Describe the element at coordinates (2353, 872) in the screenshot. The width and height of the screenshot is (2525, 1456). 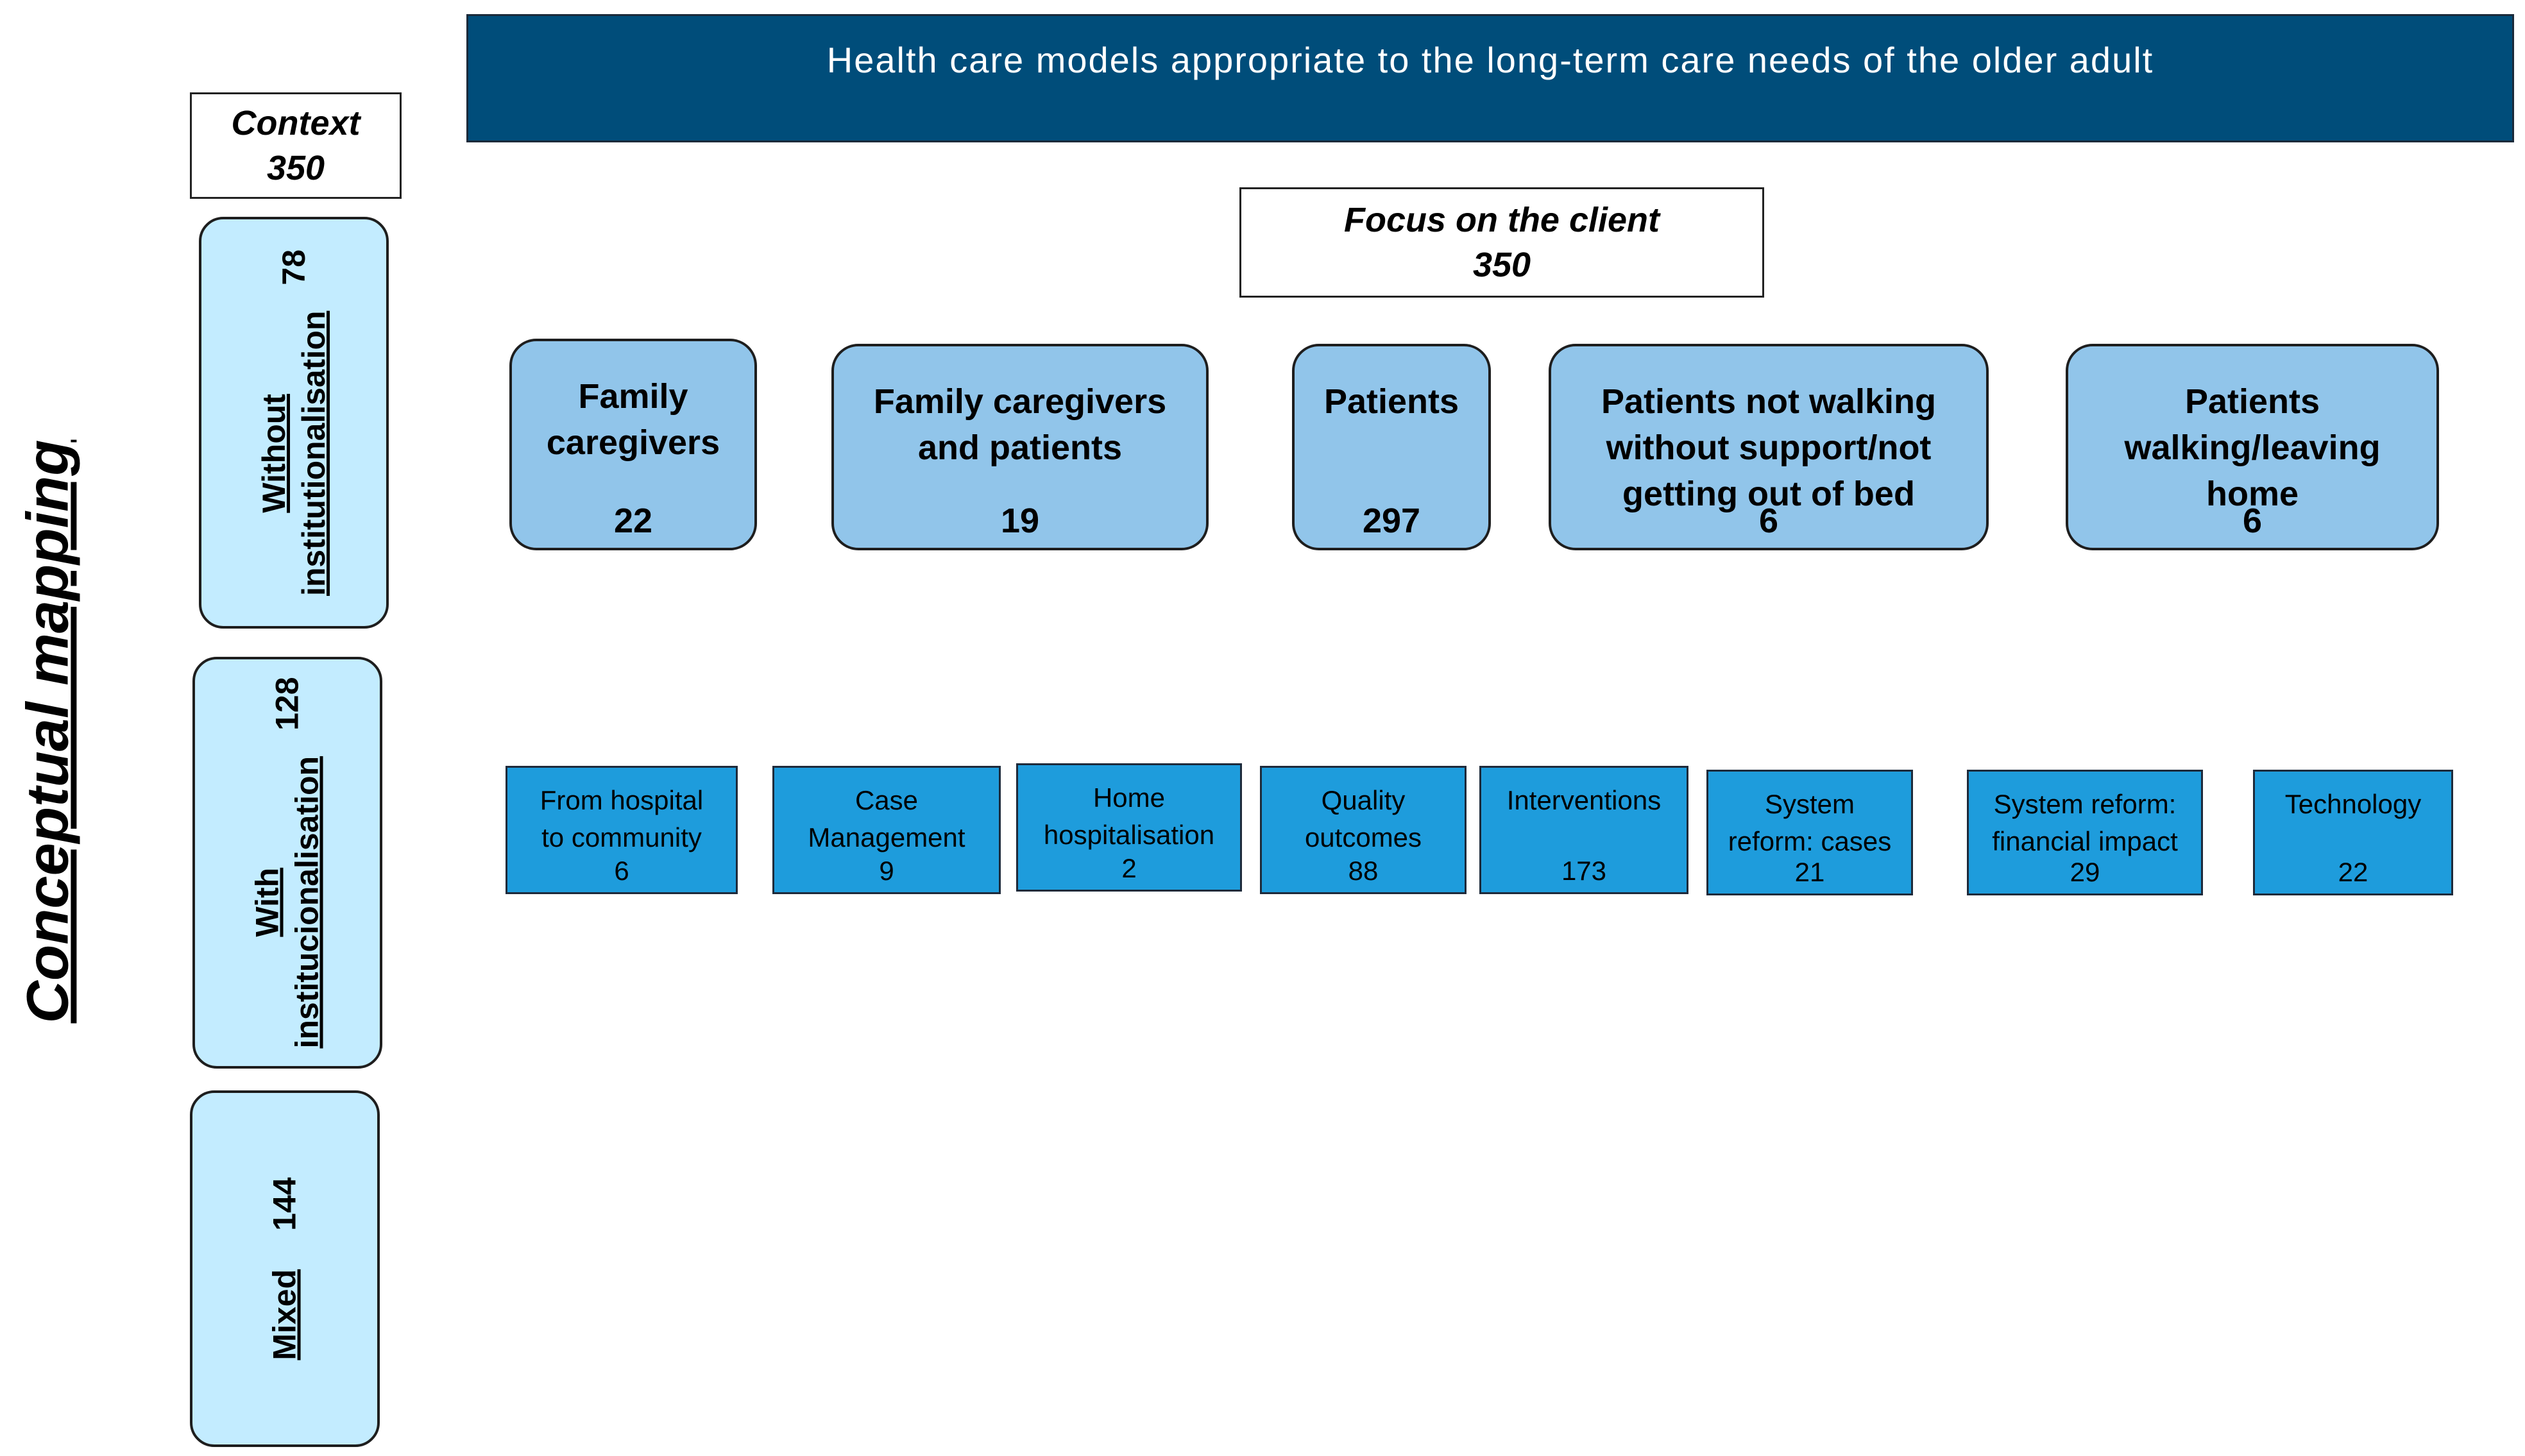
I see `topic-count: 22` at that location.